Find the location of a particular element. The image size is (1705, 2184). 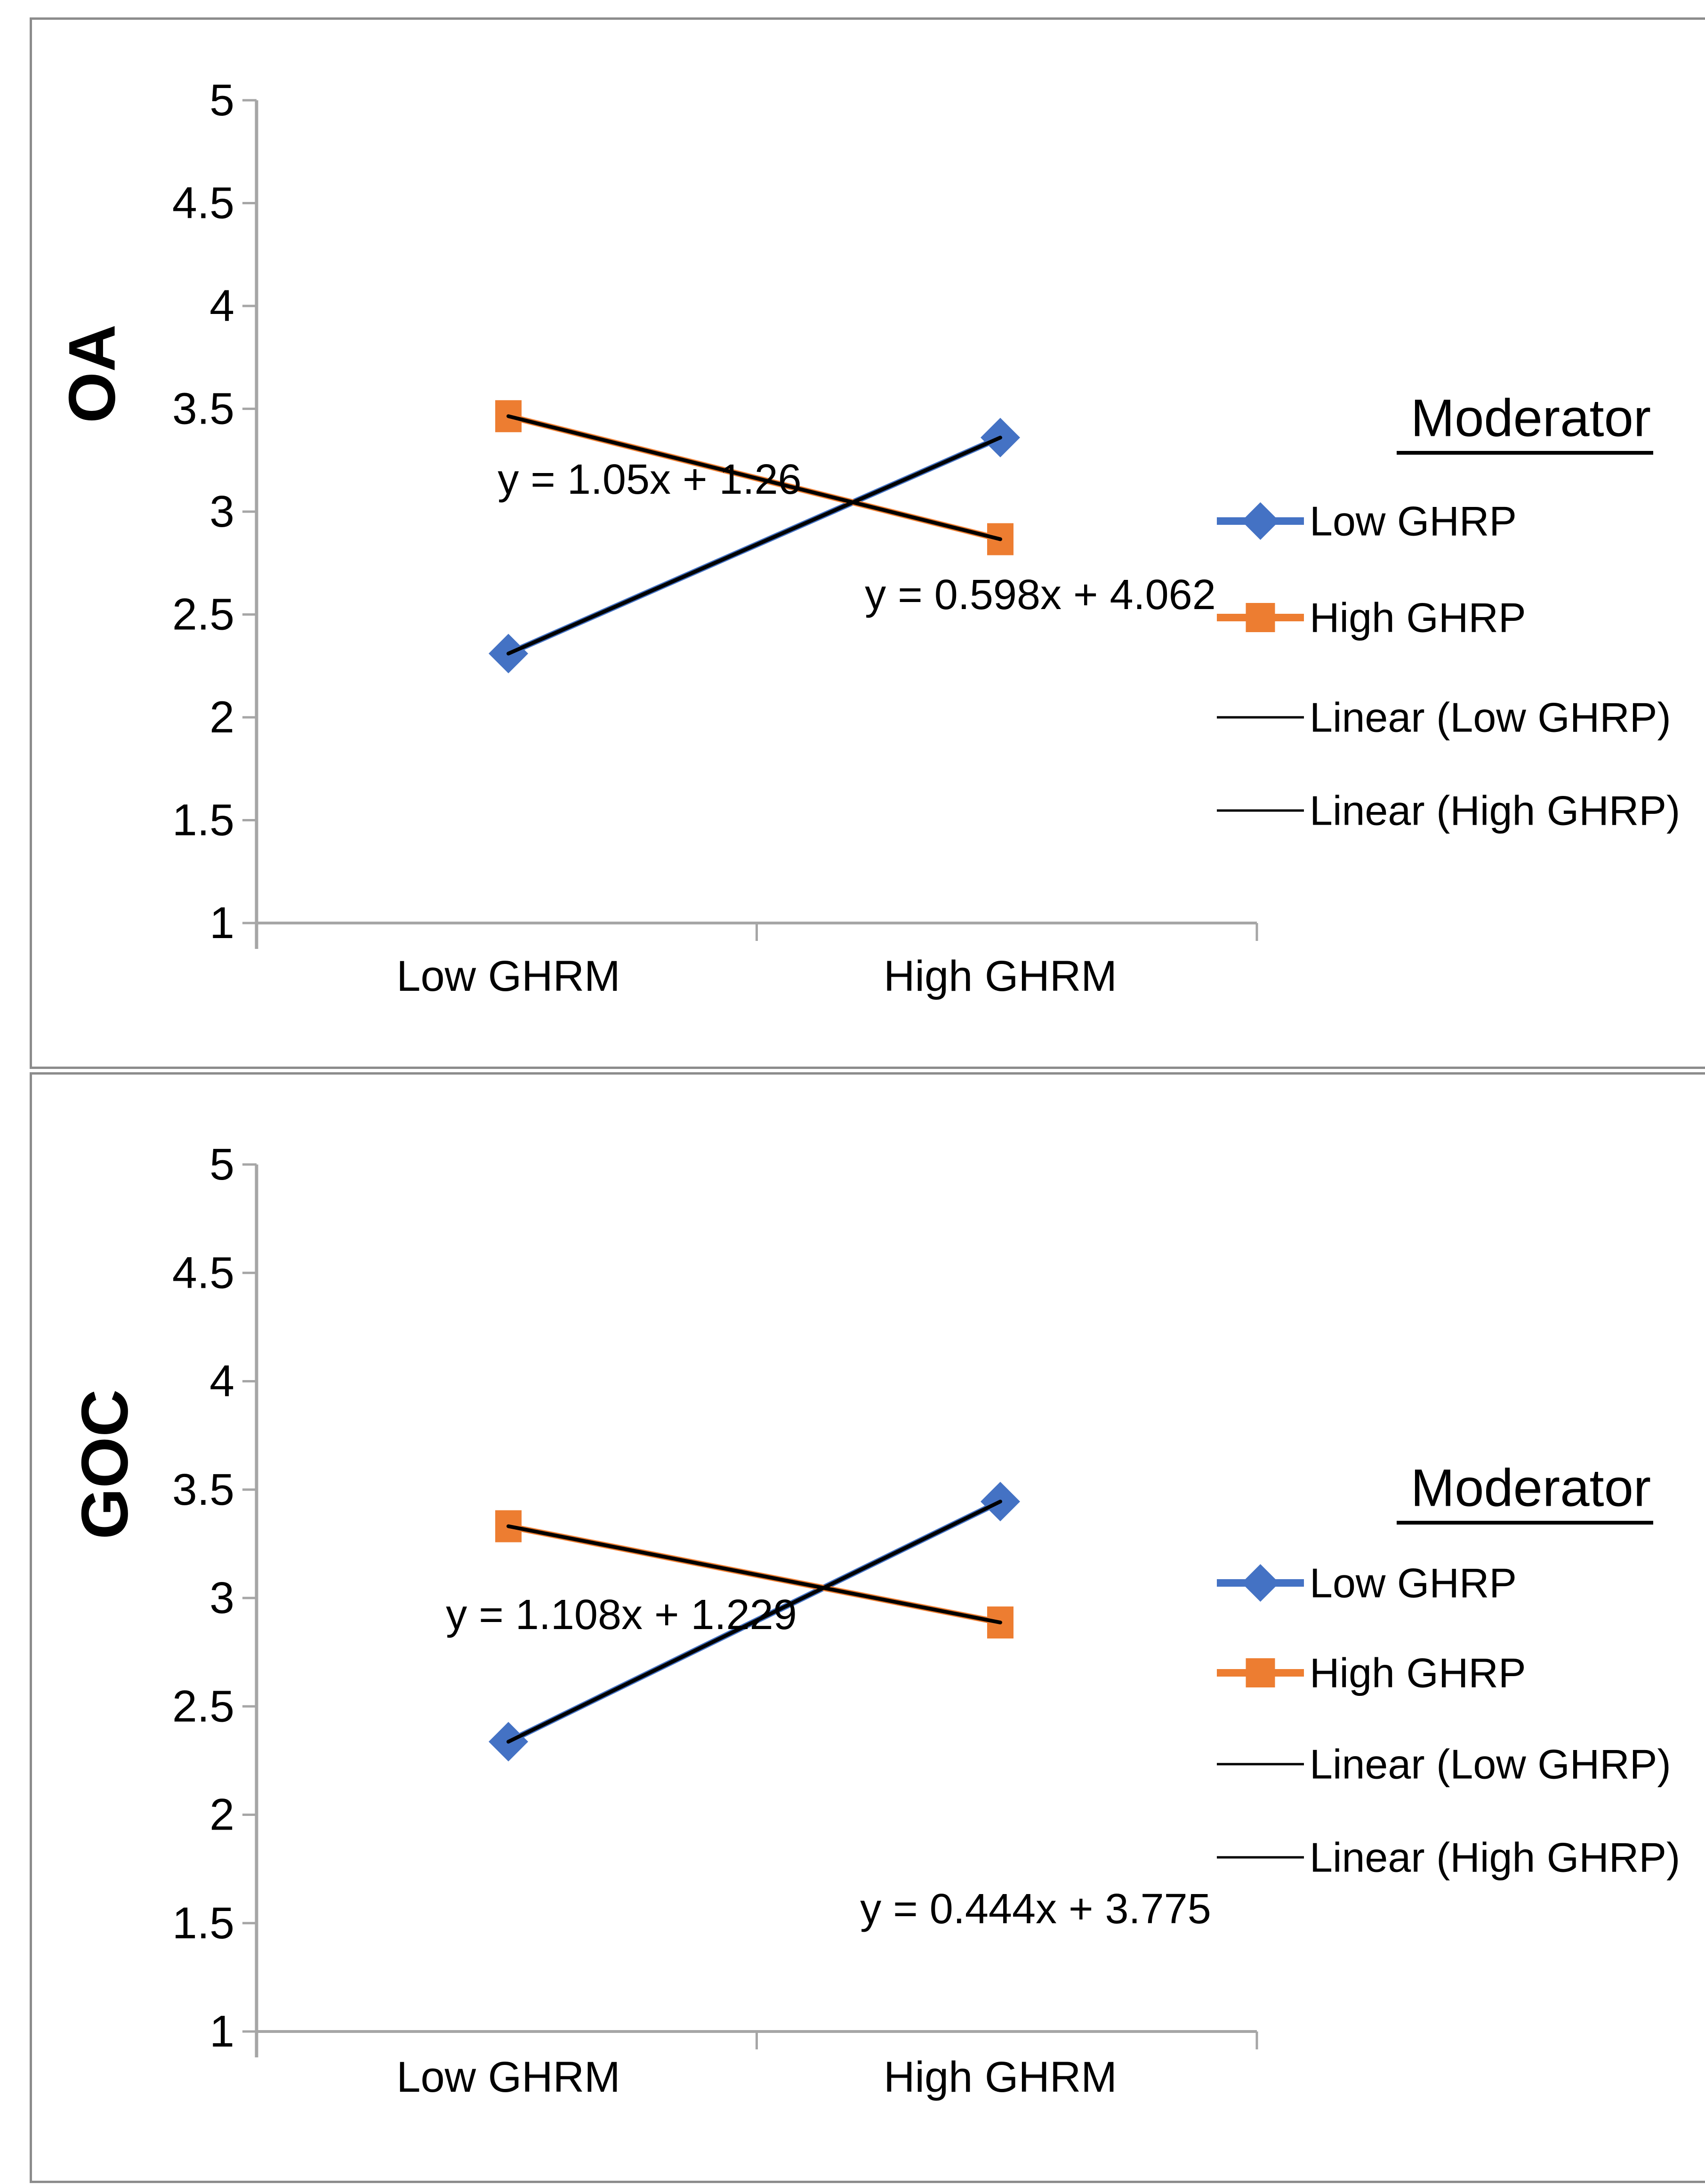

trendline-equation-label: y = 0.444x + 3.775 is located at coordinates (1035, 1909).